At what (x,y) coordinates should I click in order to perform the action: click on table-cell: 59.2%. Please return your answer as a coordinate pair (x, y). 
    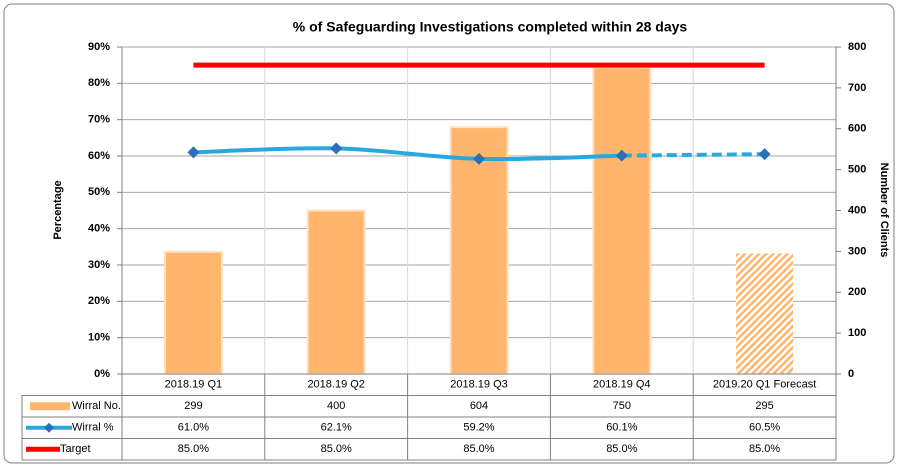
    Looking at the image, I should click on (478, 428).